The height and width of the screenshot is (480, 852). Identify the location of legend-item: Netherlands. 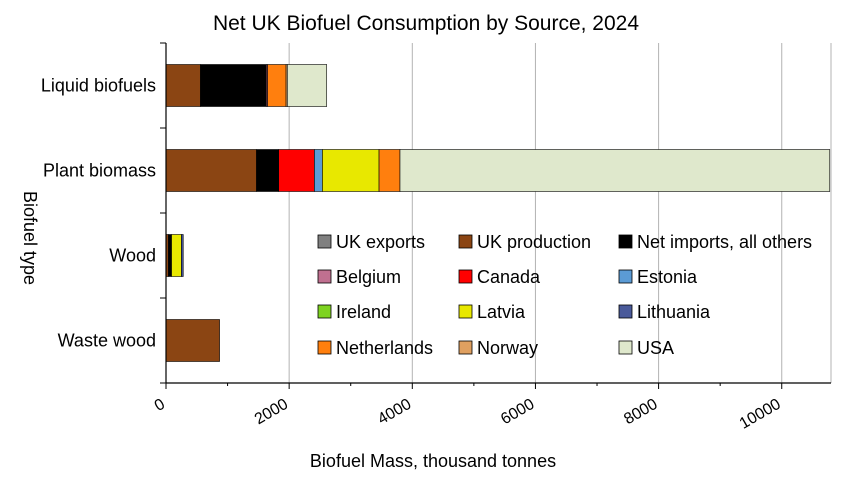
(375, 348).